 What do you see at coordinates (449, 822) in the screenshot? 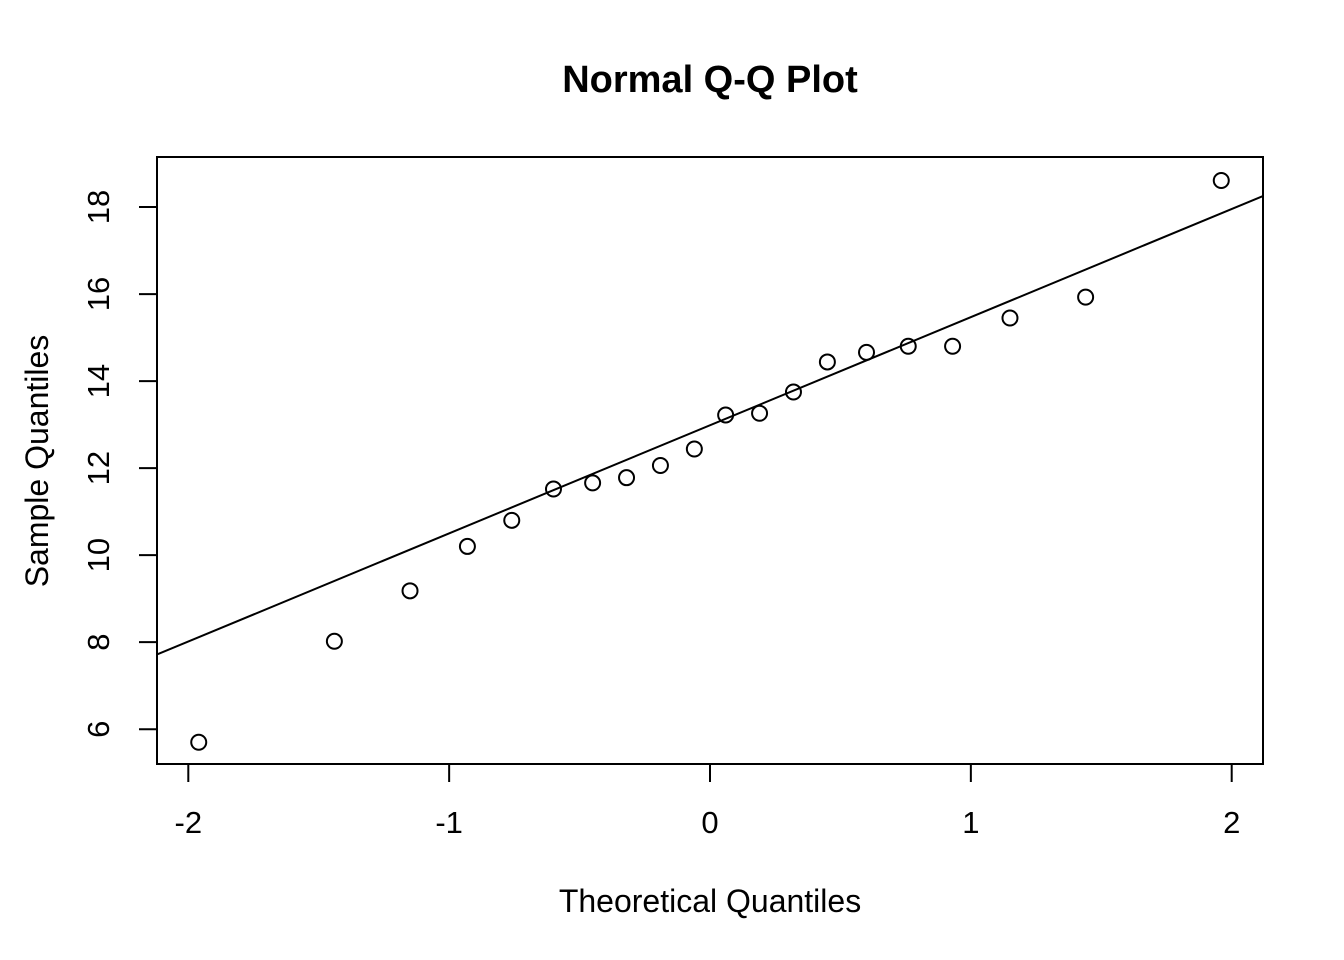
I see `x-tick-label: -1` at bounding box center [449, 822].